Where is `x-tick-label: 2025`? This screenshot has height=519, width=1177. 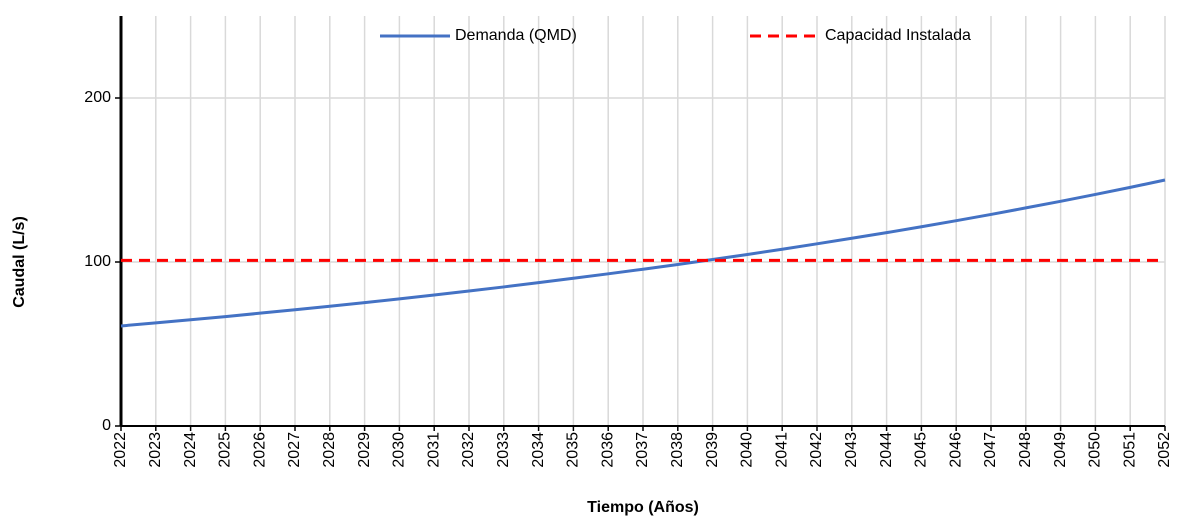 x-tick-label: 2025 is located at coordinates (225, 450).